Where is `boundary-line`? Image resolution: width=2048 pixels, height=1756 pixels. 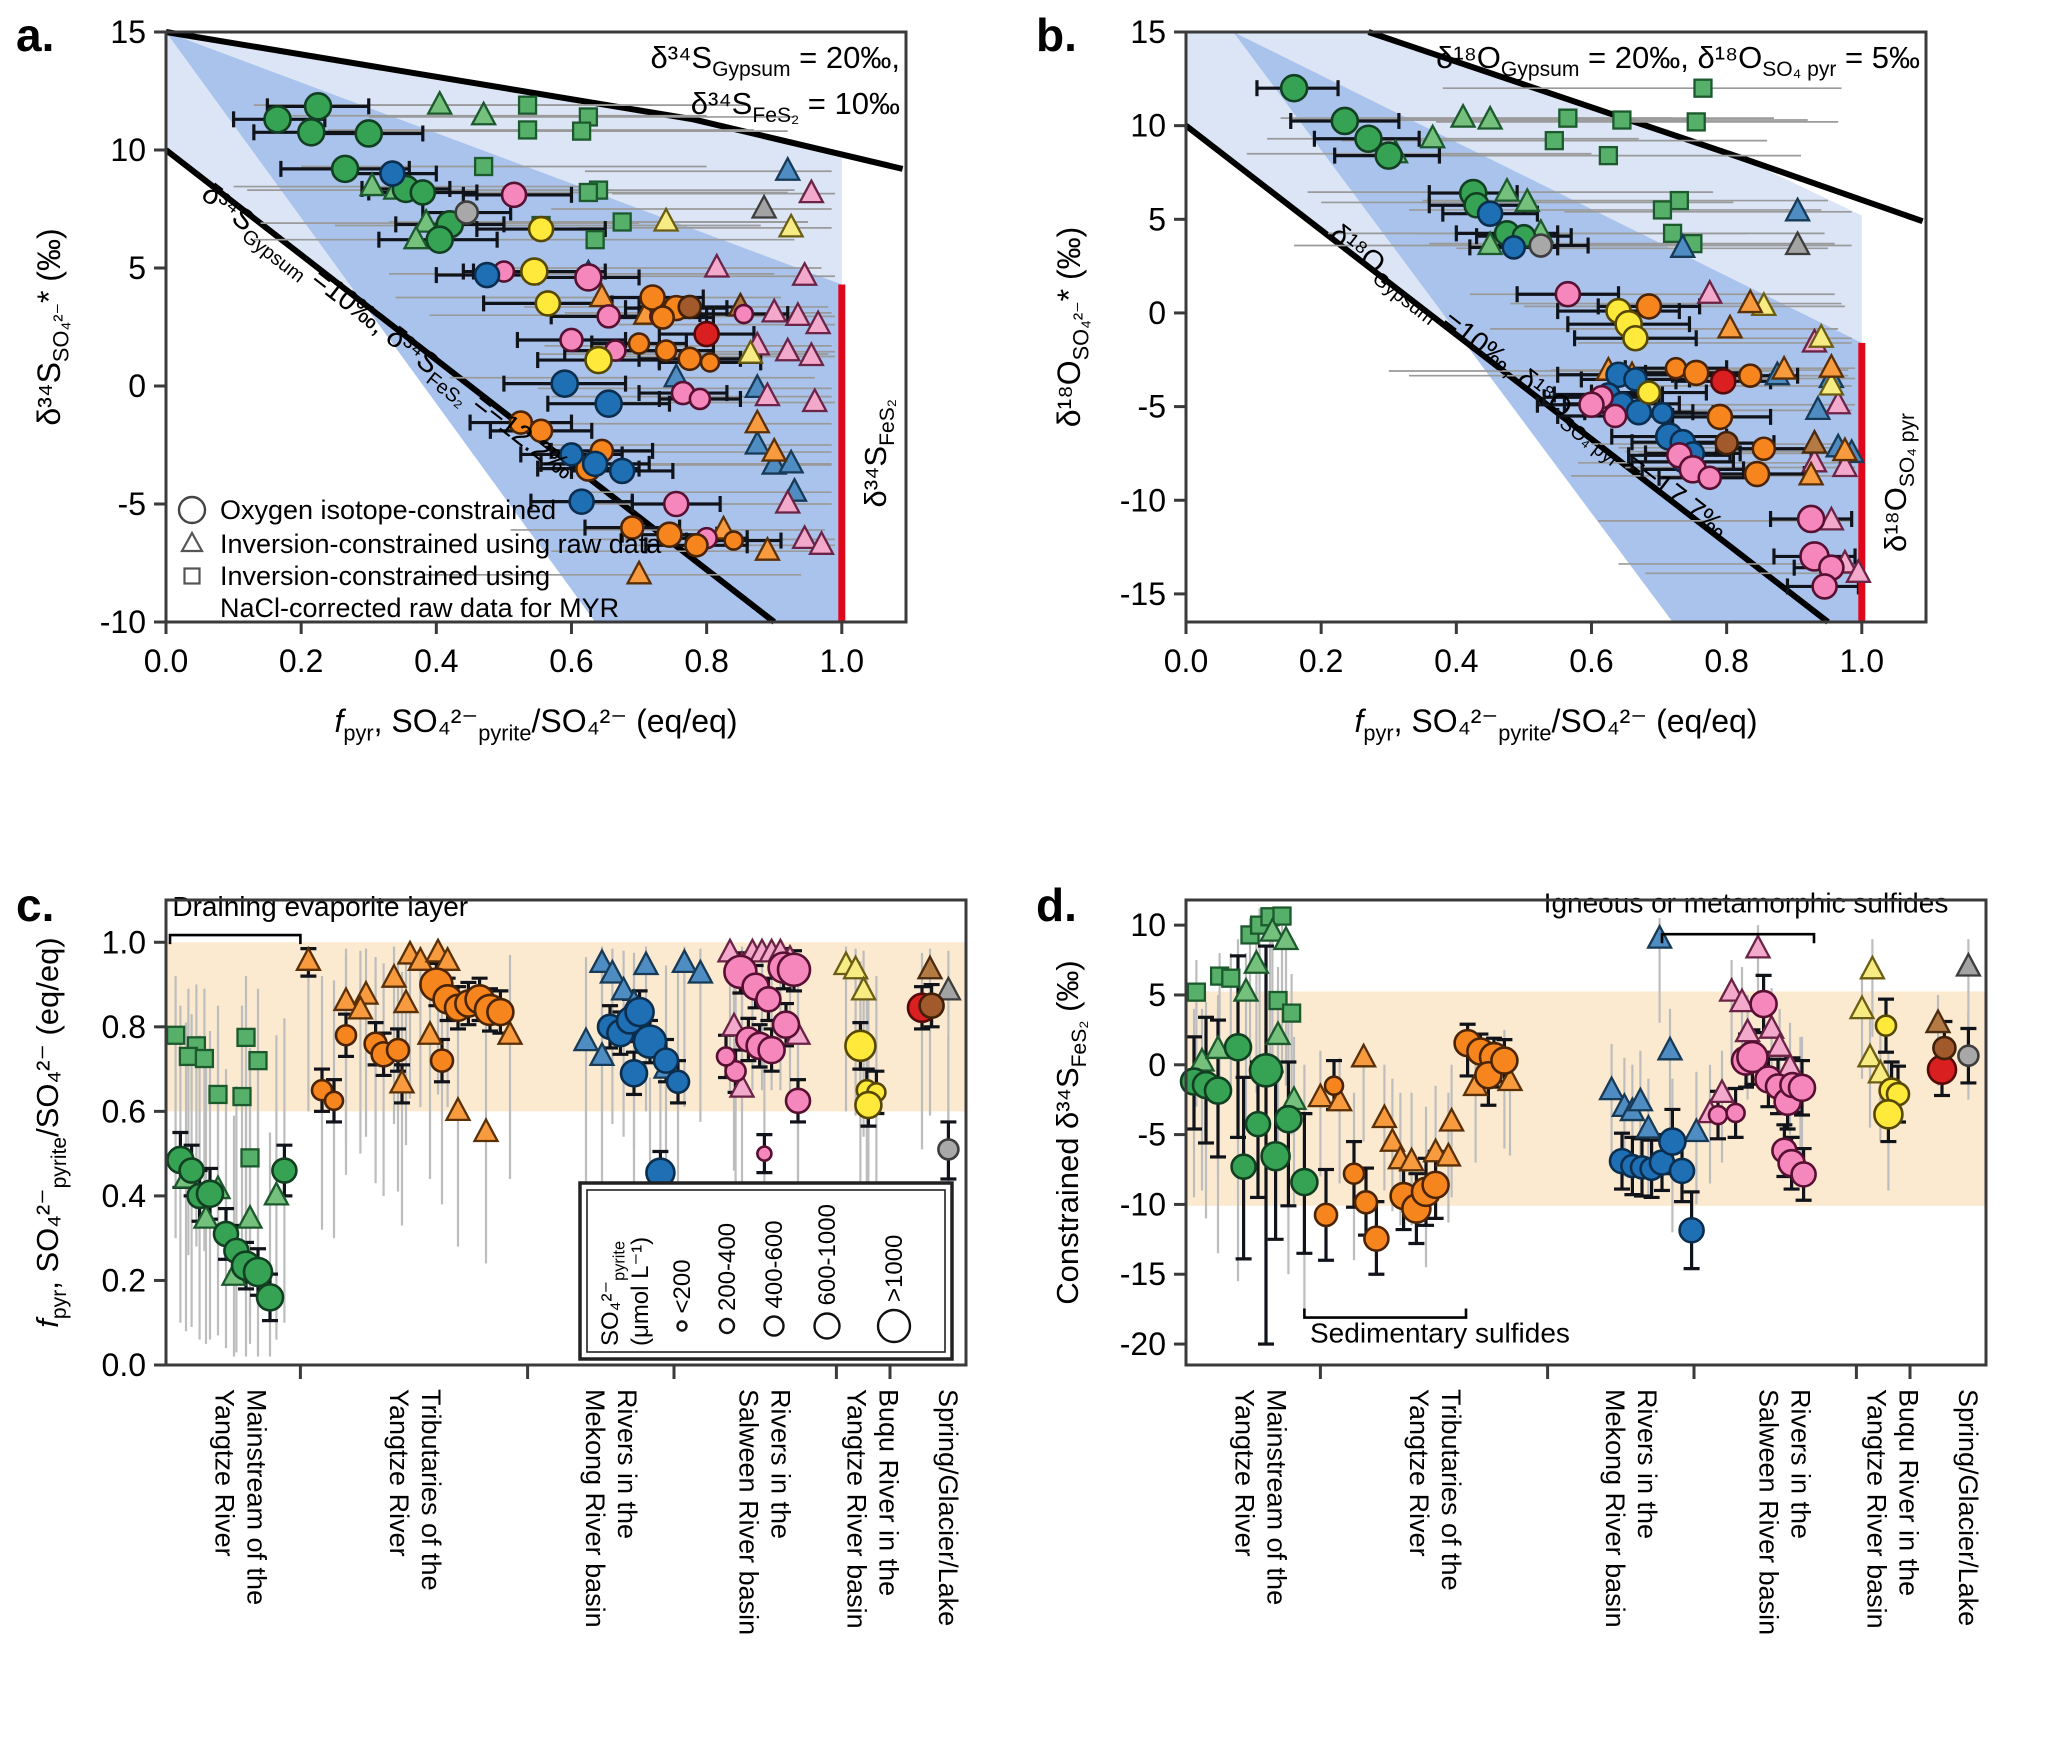
boundary-line is located at coordinates (1645, 127).